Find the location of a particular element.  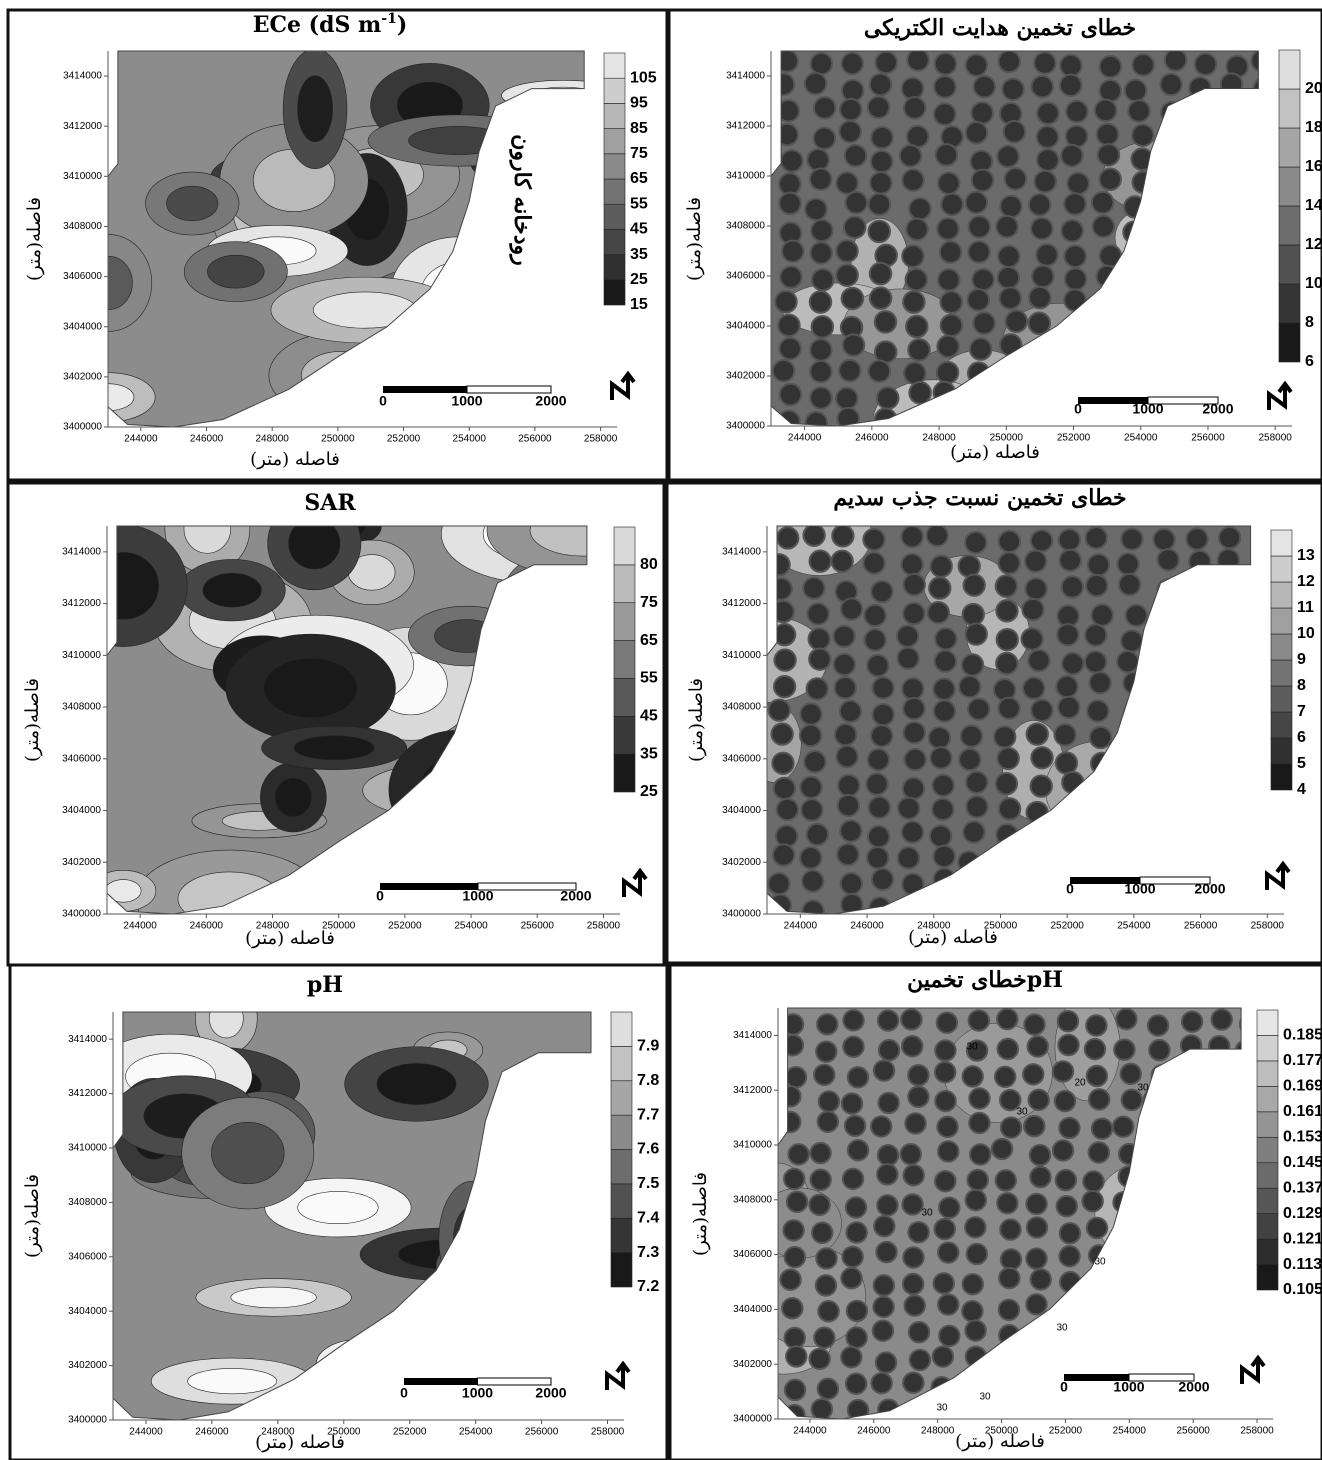

colorbar-label: 7 is located at coordinates (1301, 711).